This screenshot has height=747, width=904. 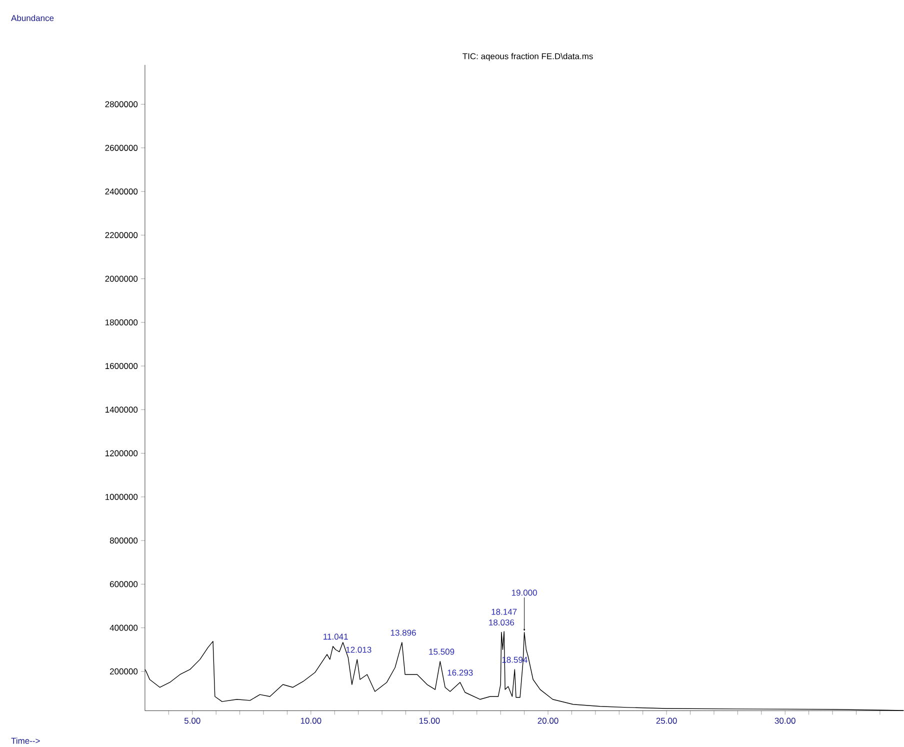 What do you see at coordinates (25, 741) in the screenshot?
I see `text: Time-->` at bounding box center [25, 741].